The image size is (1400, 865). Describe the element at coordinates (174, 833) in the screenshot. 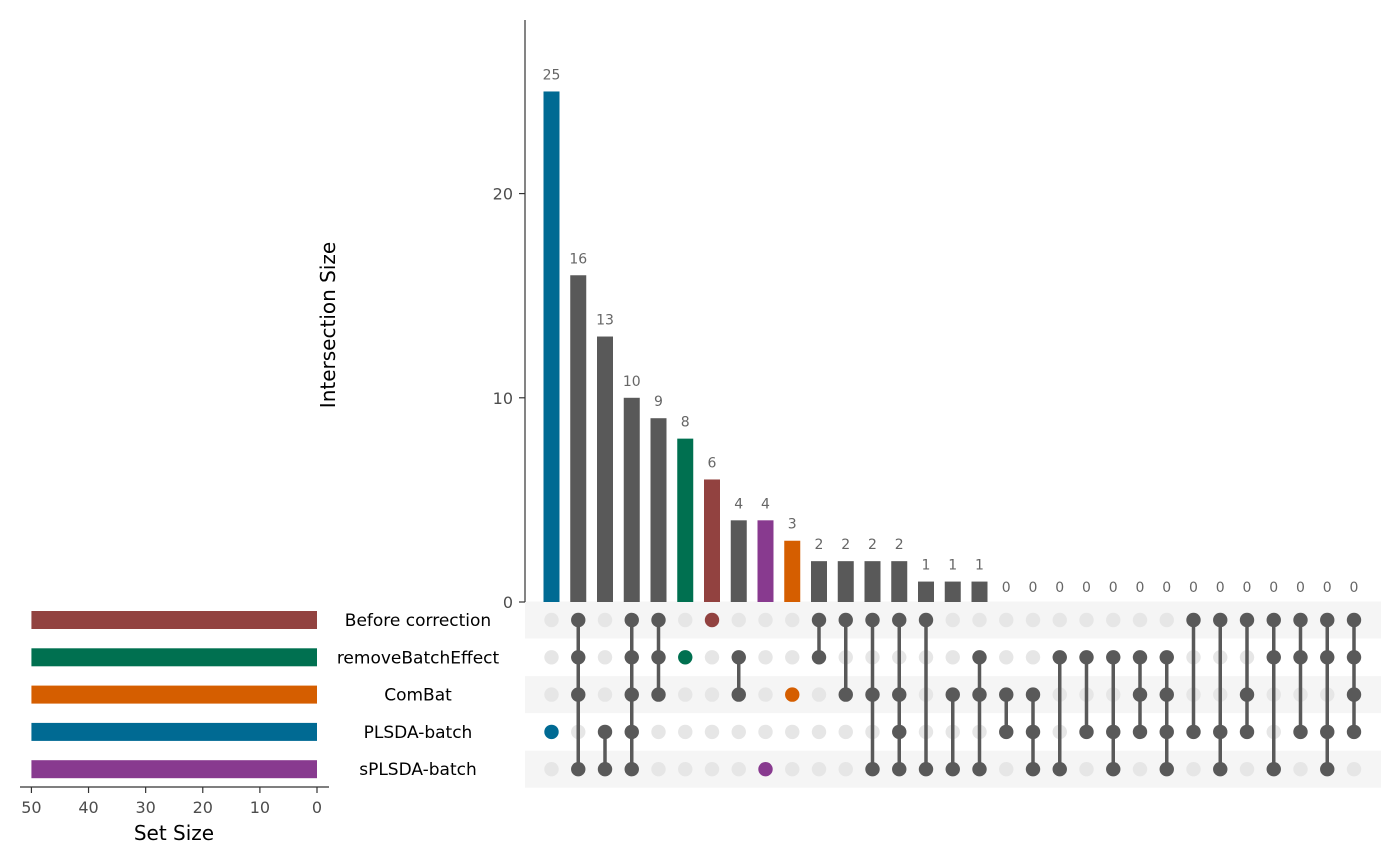

I see `set-size-axis-title: Set Size` at that location.